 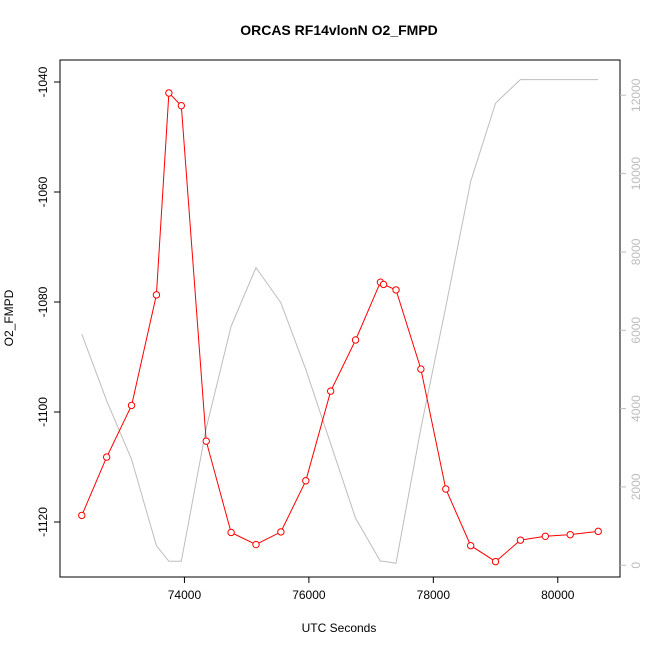 What do you see at coordinates (636, 408) in the screenshot?
I see `y2-tick-label: 4000` at bounding box center [636, 408].